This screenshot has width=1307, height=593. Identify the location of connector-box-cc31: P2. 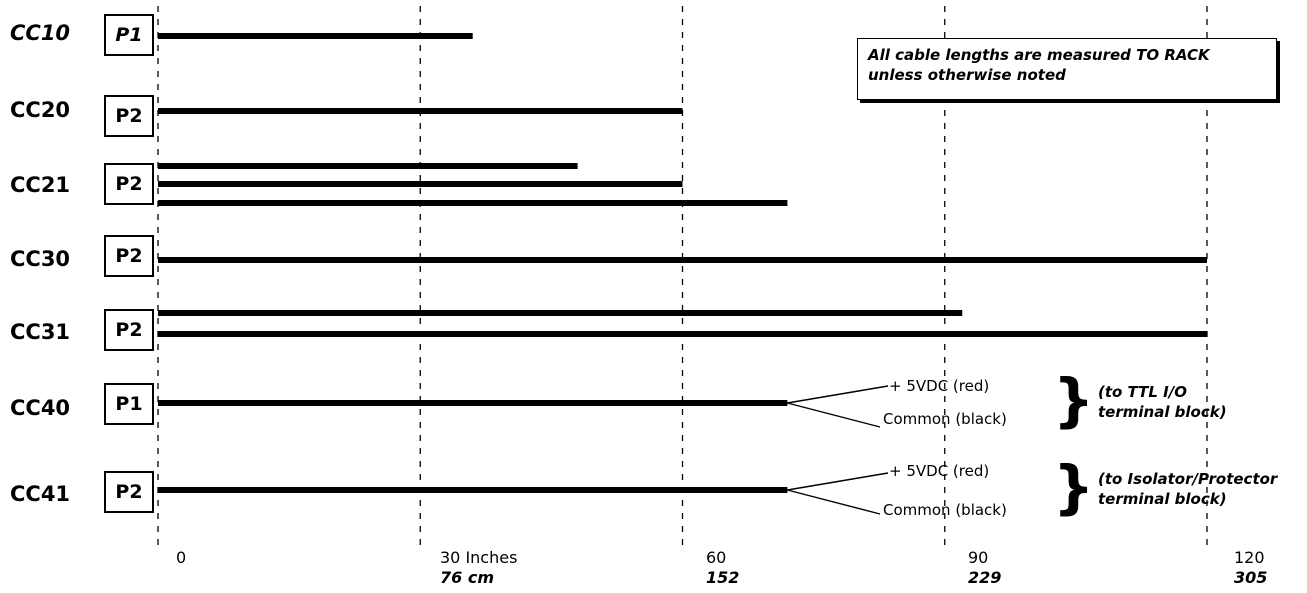
(129, 330).